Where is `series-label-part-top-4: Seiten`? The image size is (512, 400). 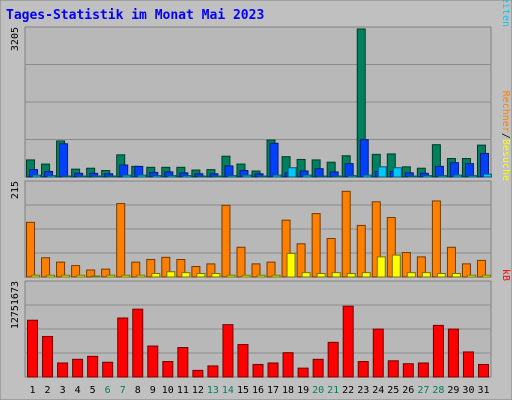
series-label-part-top-4: Seiten is located at coordinates (505, 13).